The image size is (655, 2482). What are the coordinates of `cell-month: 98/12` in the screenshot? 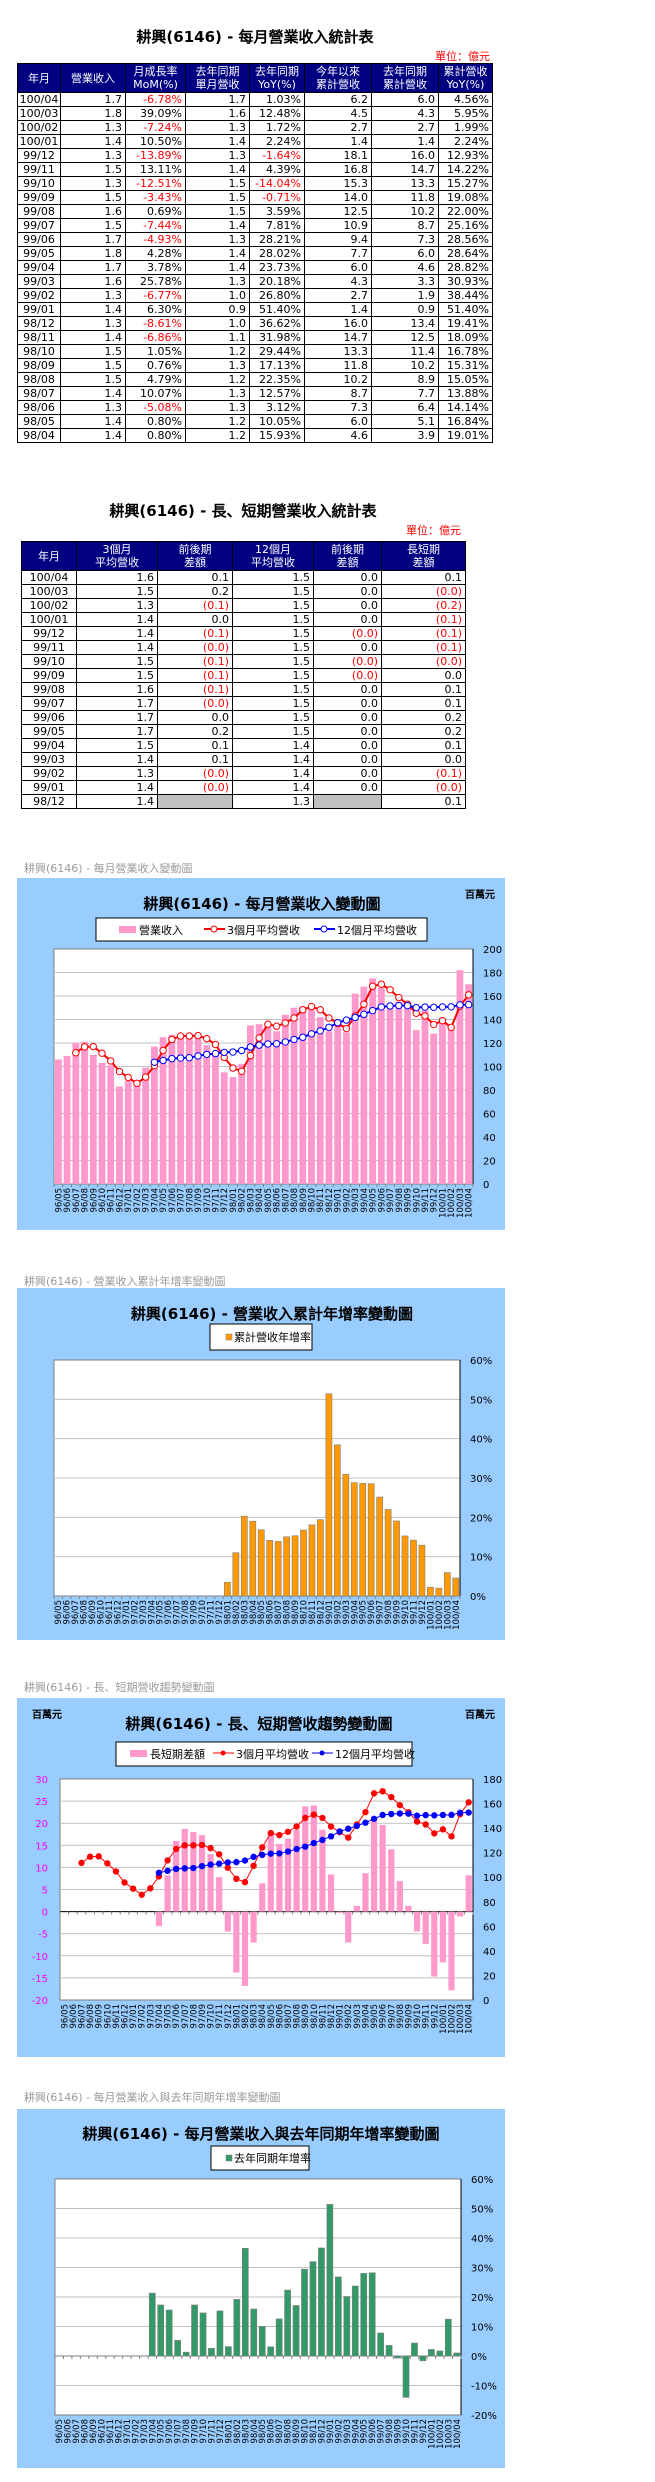 It's located at (49, 801).